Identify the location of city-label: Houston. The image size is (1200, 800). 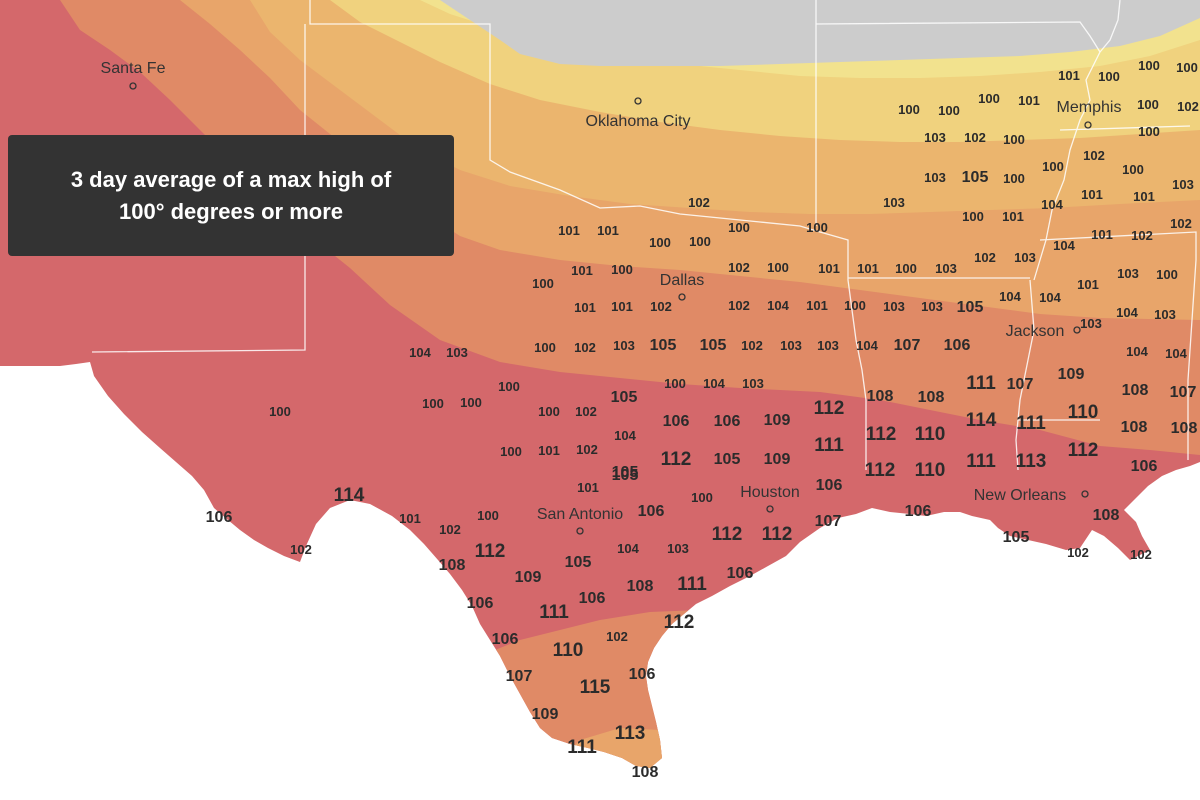
(770, 492).